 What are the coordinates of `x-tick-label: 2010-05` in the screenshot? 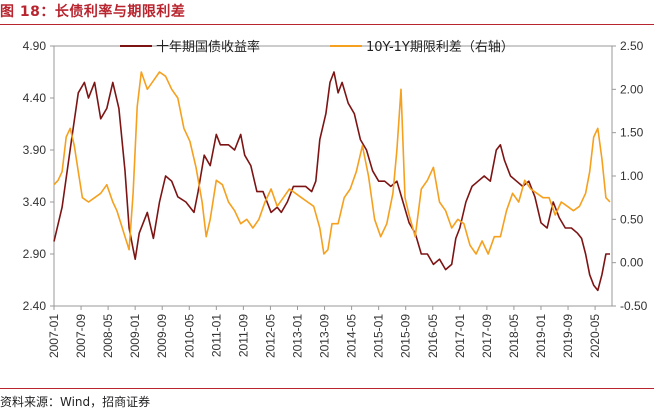 It's located at (189, 336).